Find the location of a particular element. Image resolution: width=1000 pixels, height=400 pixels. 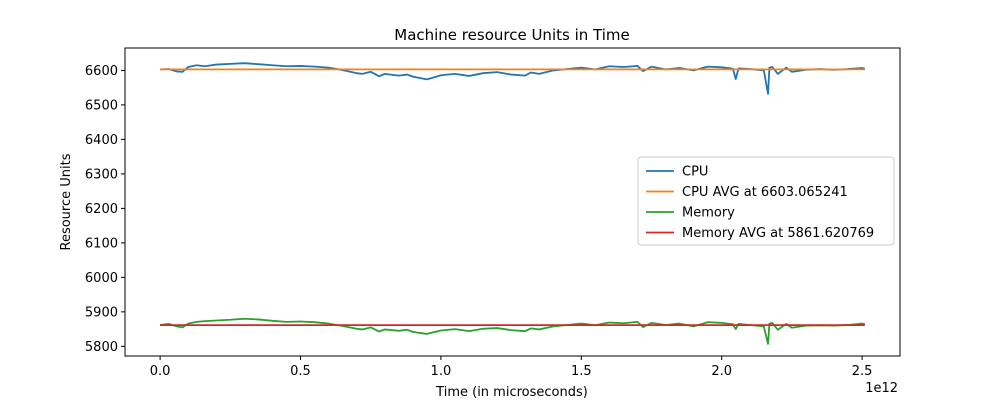

x-axis-label: Time (in microseconds) is located at coordinates (511, 392).